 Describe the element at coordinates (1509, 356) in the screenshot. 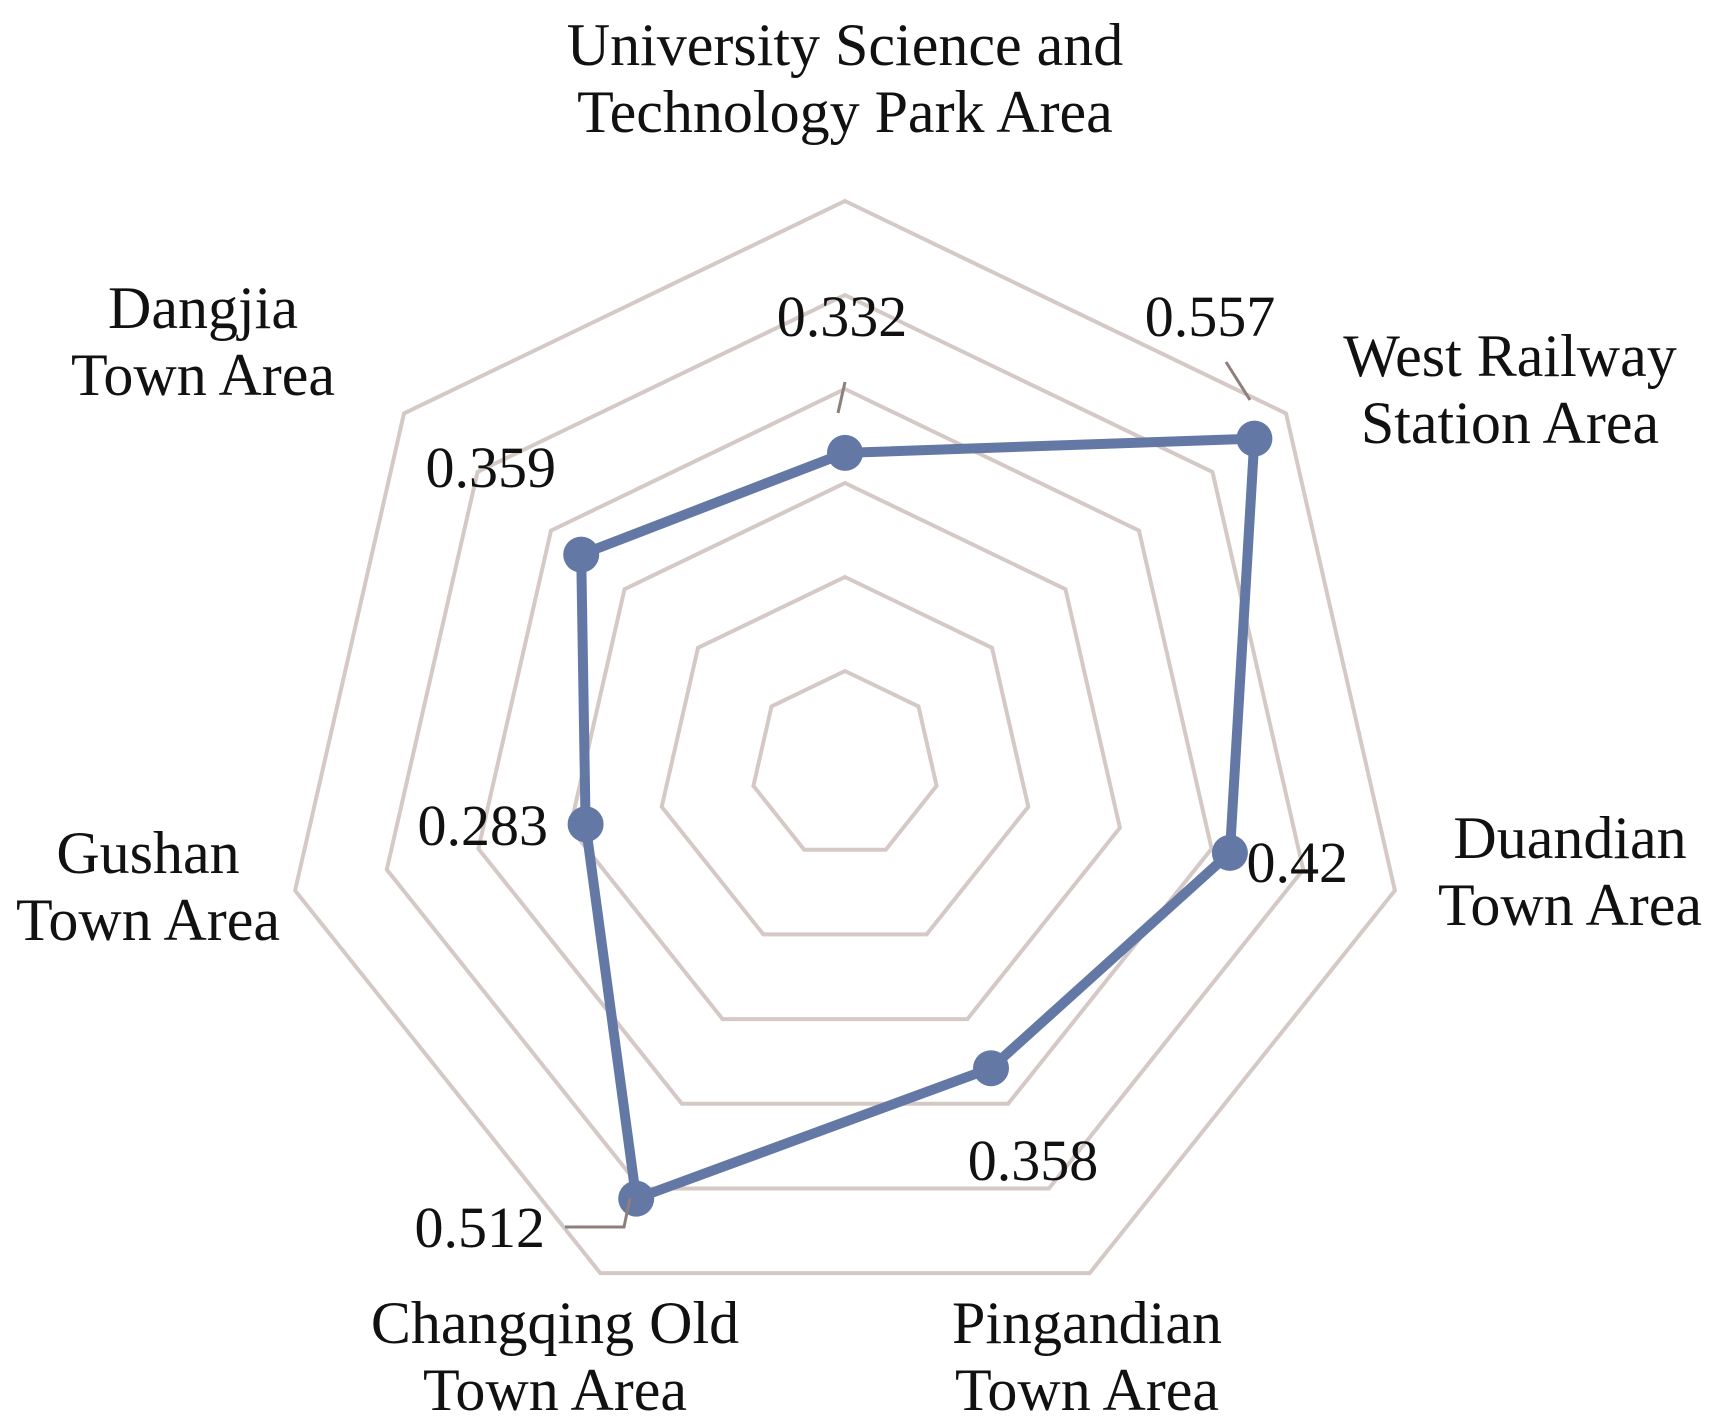

I see `axis-label-line: West Railway` at that location.